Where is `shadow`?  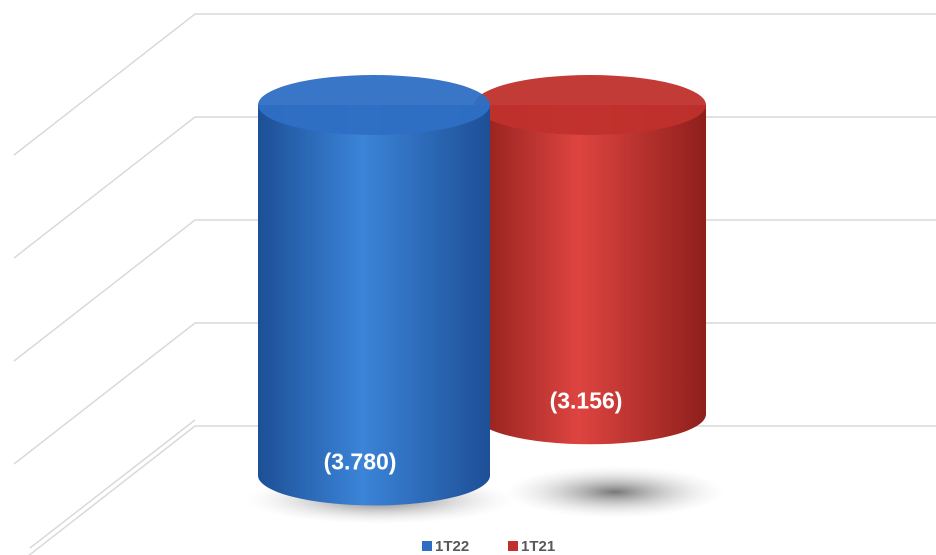
shadow is located at coordinates (615, 492).